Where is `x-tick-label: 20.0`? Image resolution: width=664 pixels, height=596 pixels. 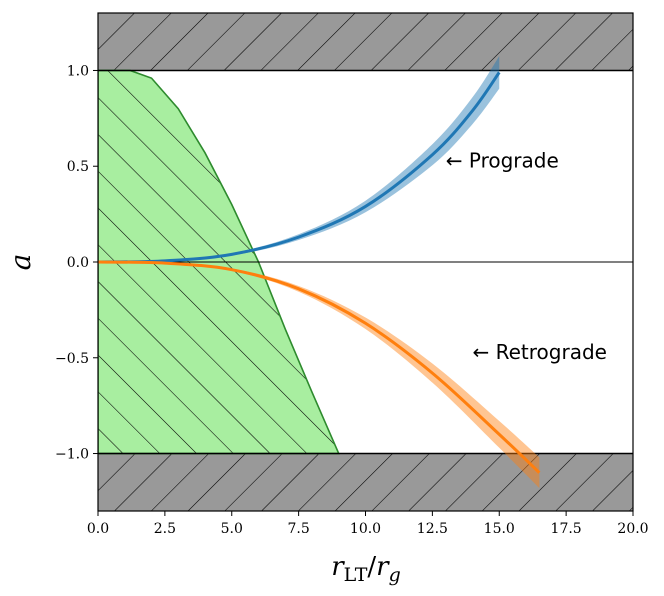 x-tick-label: 20.0 is located at coordinates (632, 529).